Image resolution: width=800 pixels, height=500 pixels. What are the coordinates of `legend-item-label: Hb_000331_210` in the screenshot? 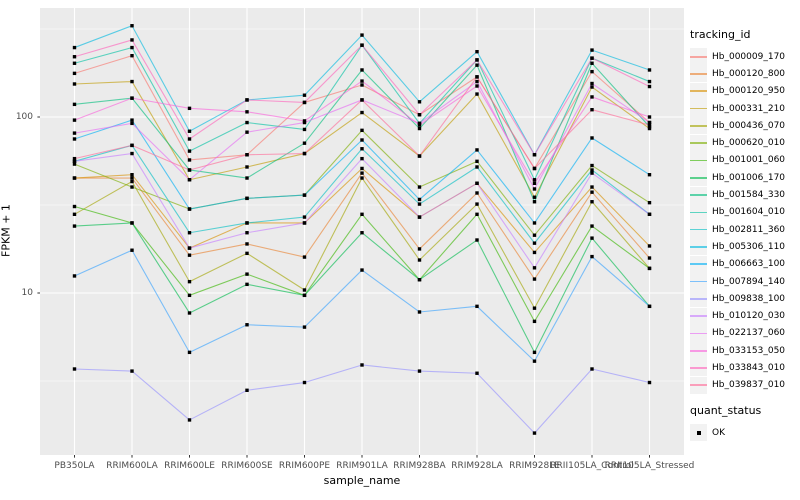 It's located at (749, 108).